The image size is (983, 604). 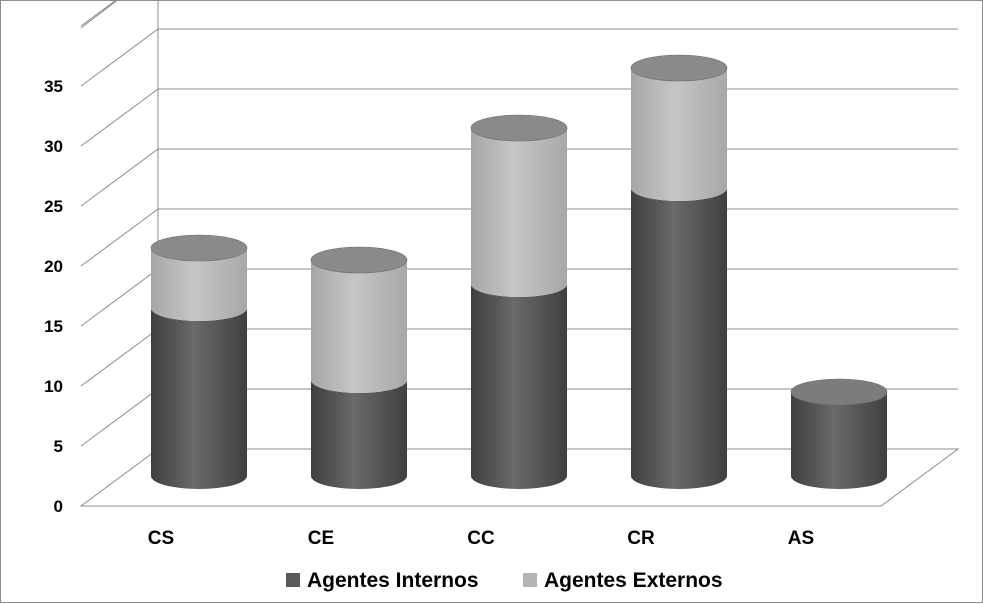 What do you see at coordinates (679, 134) in the screenshot?
I see `bar-segment-cr-externos` at bounding box center [679, 134].